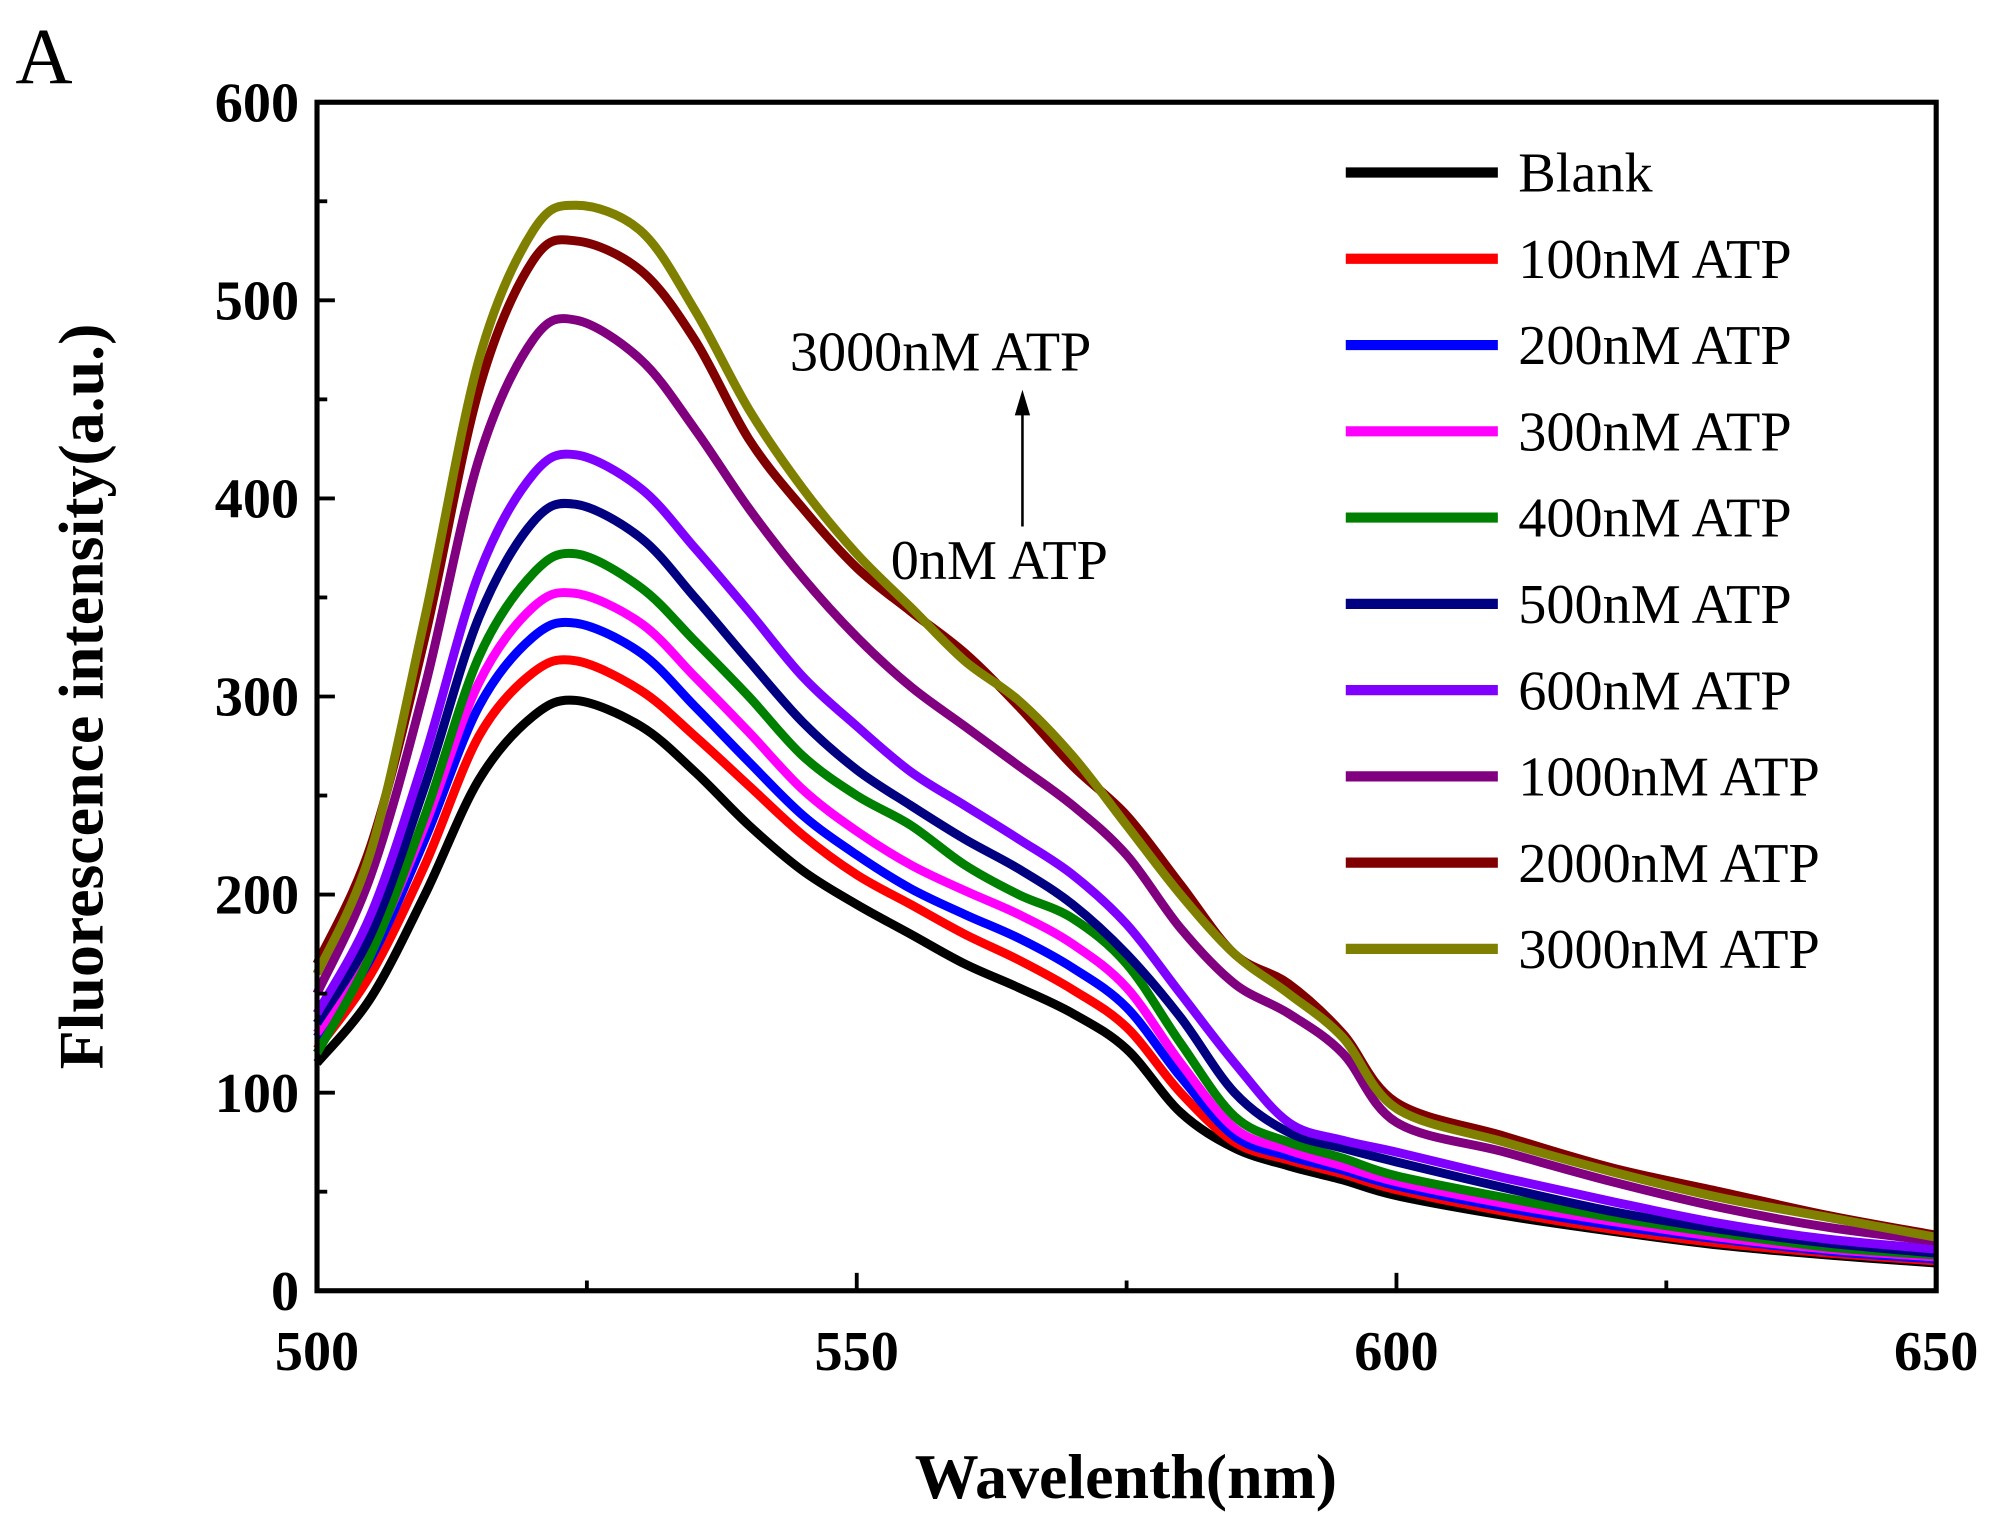 Image resolution: width=2004 pixels, height=1531 pixels. What do you see at coordinates (1126, 1476) in the screenshot?
I see `x-axis-label: Wavelenth(nm)` at bounding box center [1126, 1476].